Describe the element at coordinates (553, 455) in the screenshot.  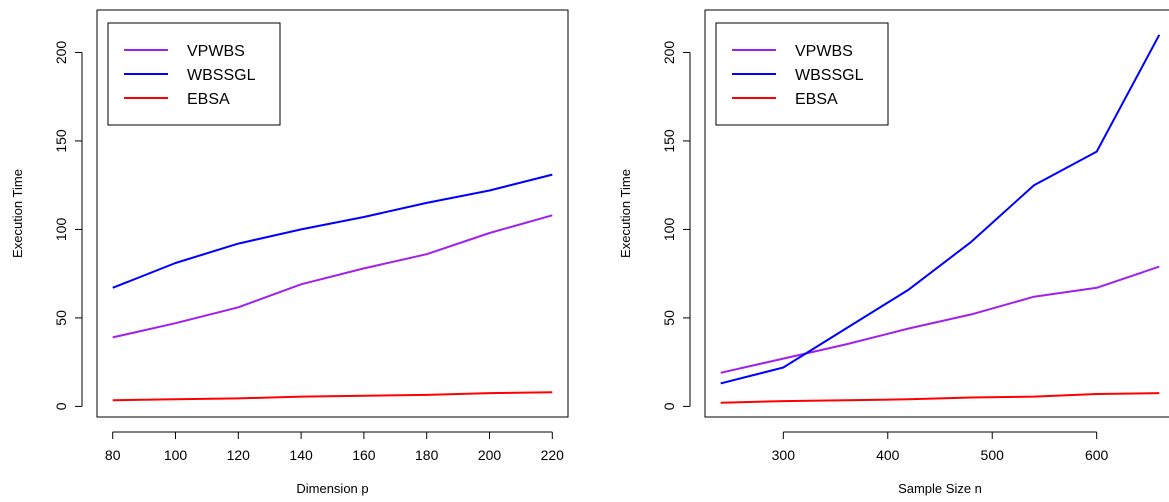
I see `x-tick-label: 220` at that location.